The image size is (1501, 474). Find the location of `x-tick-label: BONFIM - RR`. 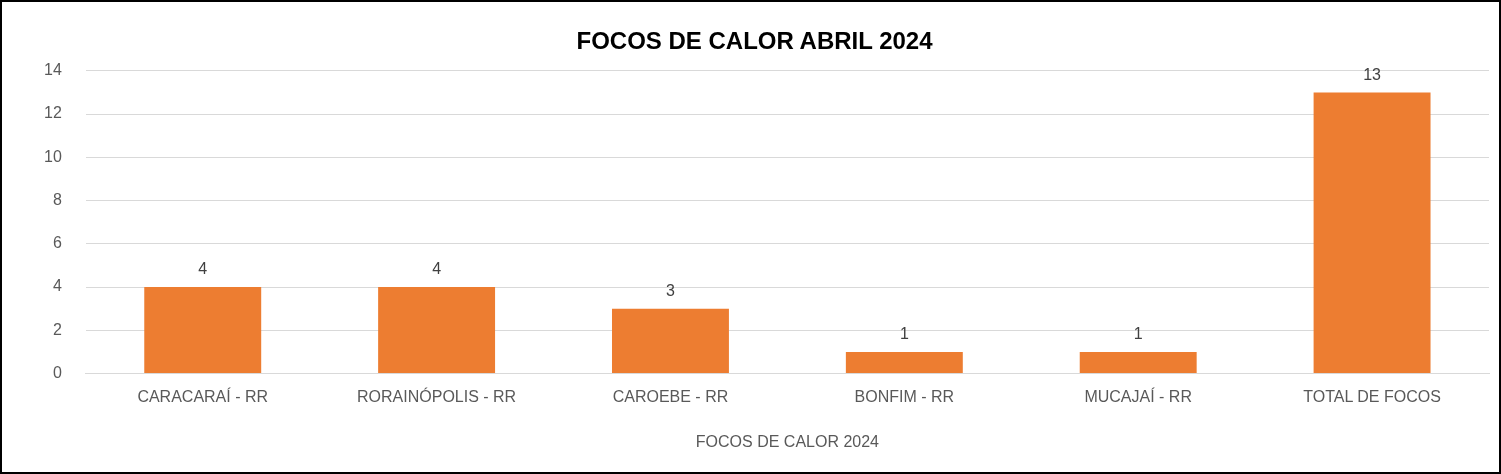

x-tick-label: BONFIM - RR is located at coordinates (904, 396).